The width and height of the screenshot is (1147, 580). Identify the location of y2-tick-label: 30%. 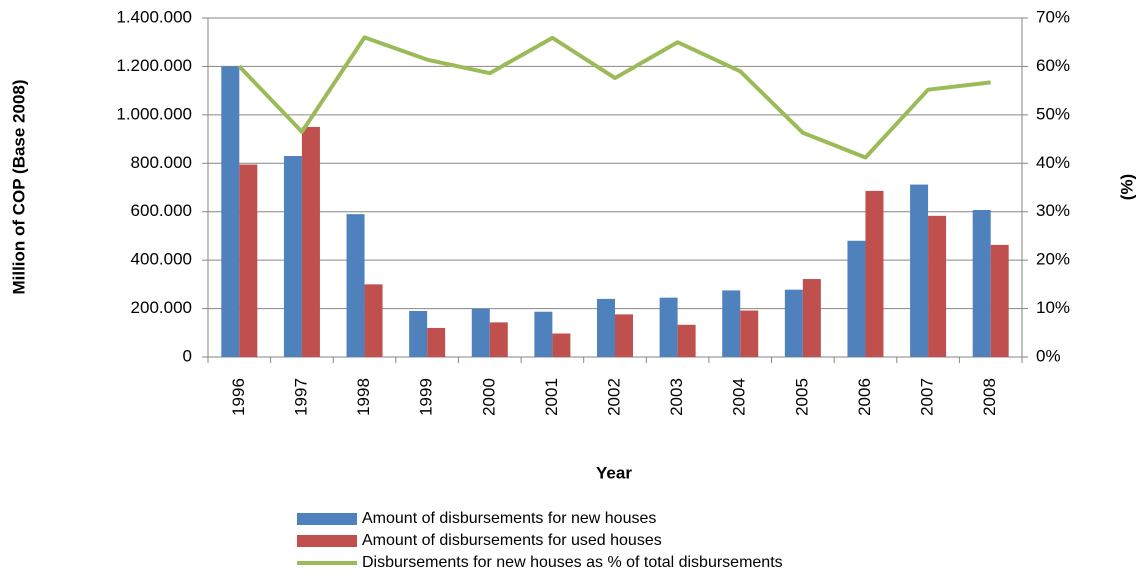
(1053, 210).